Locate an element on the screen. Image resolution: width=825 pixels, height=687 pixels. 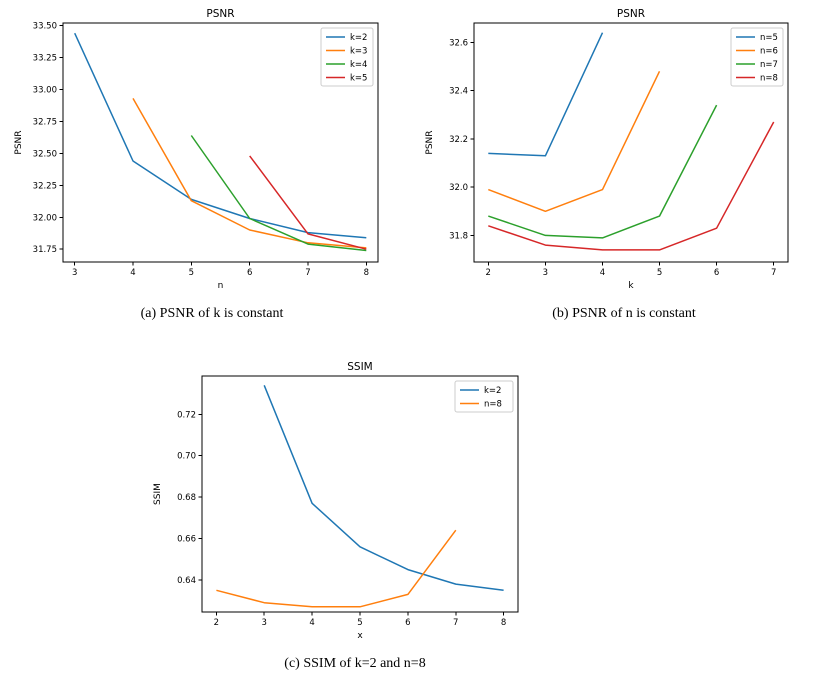
caption-c: (c) SSIM of k=2 and n=8 is located at coordinates (355, 663).